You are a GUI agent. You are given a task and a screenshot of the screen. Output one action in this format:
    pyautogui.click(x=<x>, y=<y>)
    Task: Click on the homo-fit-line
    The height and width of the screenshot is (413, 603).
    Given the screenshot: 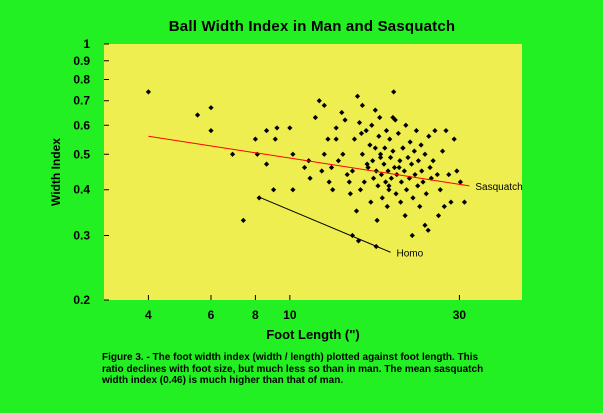 What is the action you would take?
    pyautogui.click(x=325, y=225)
    